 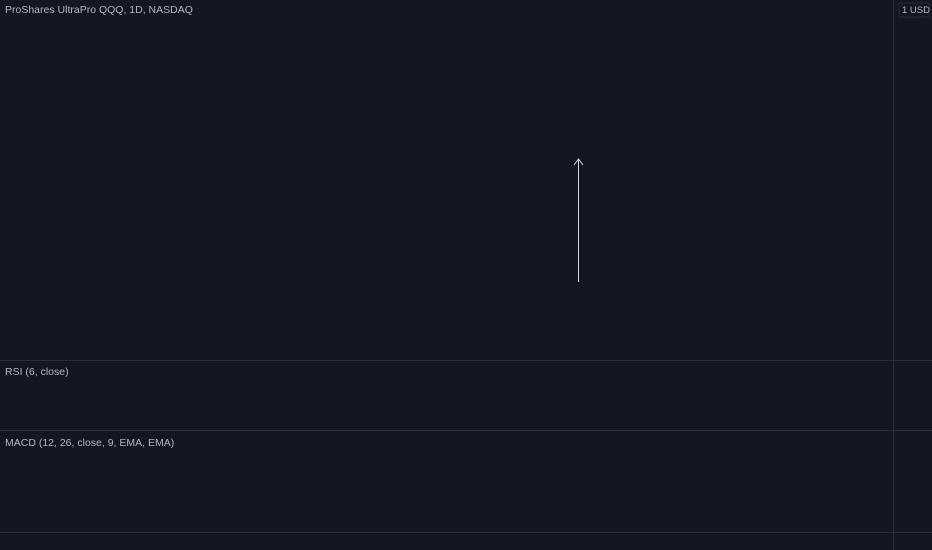 I want to click on currency: 1 USD, so click(x=916, y=10).